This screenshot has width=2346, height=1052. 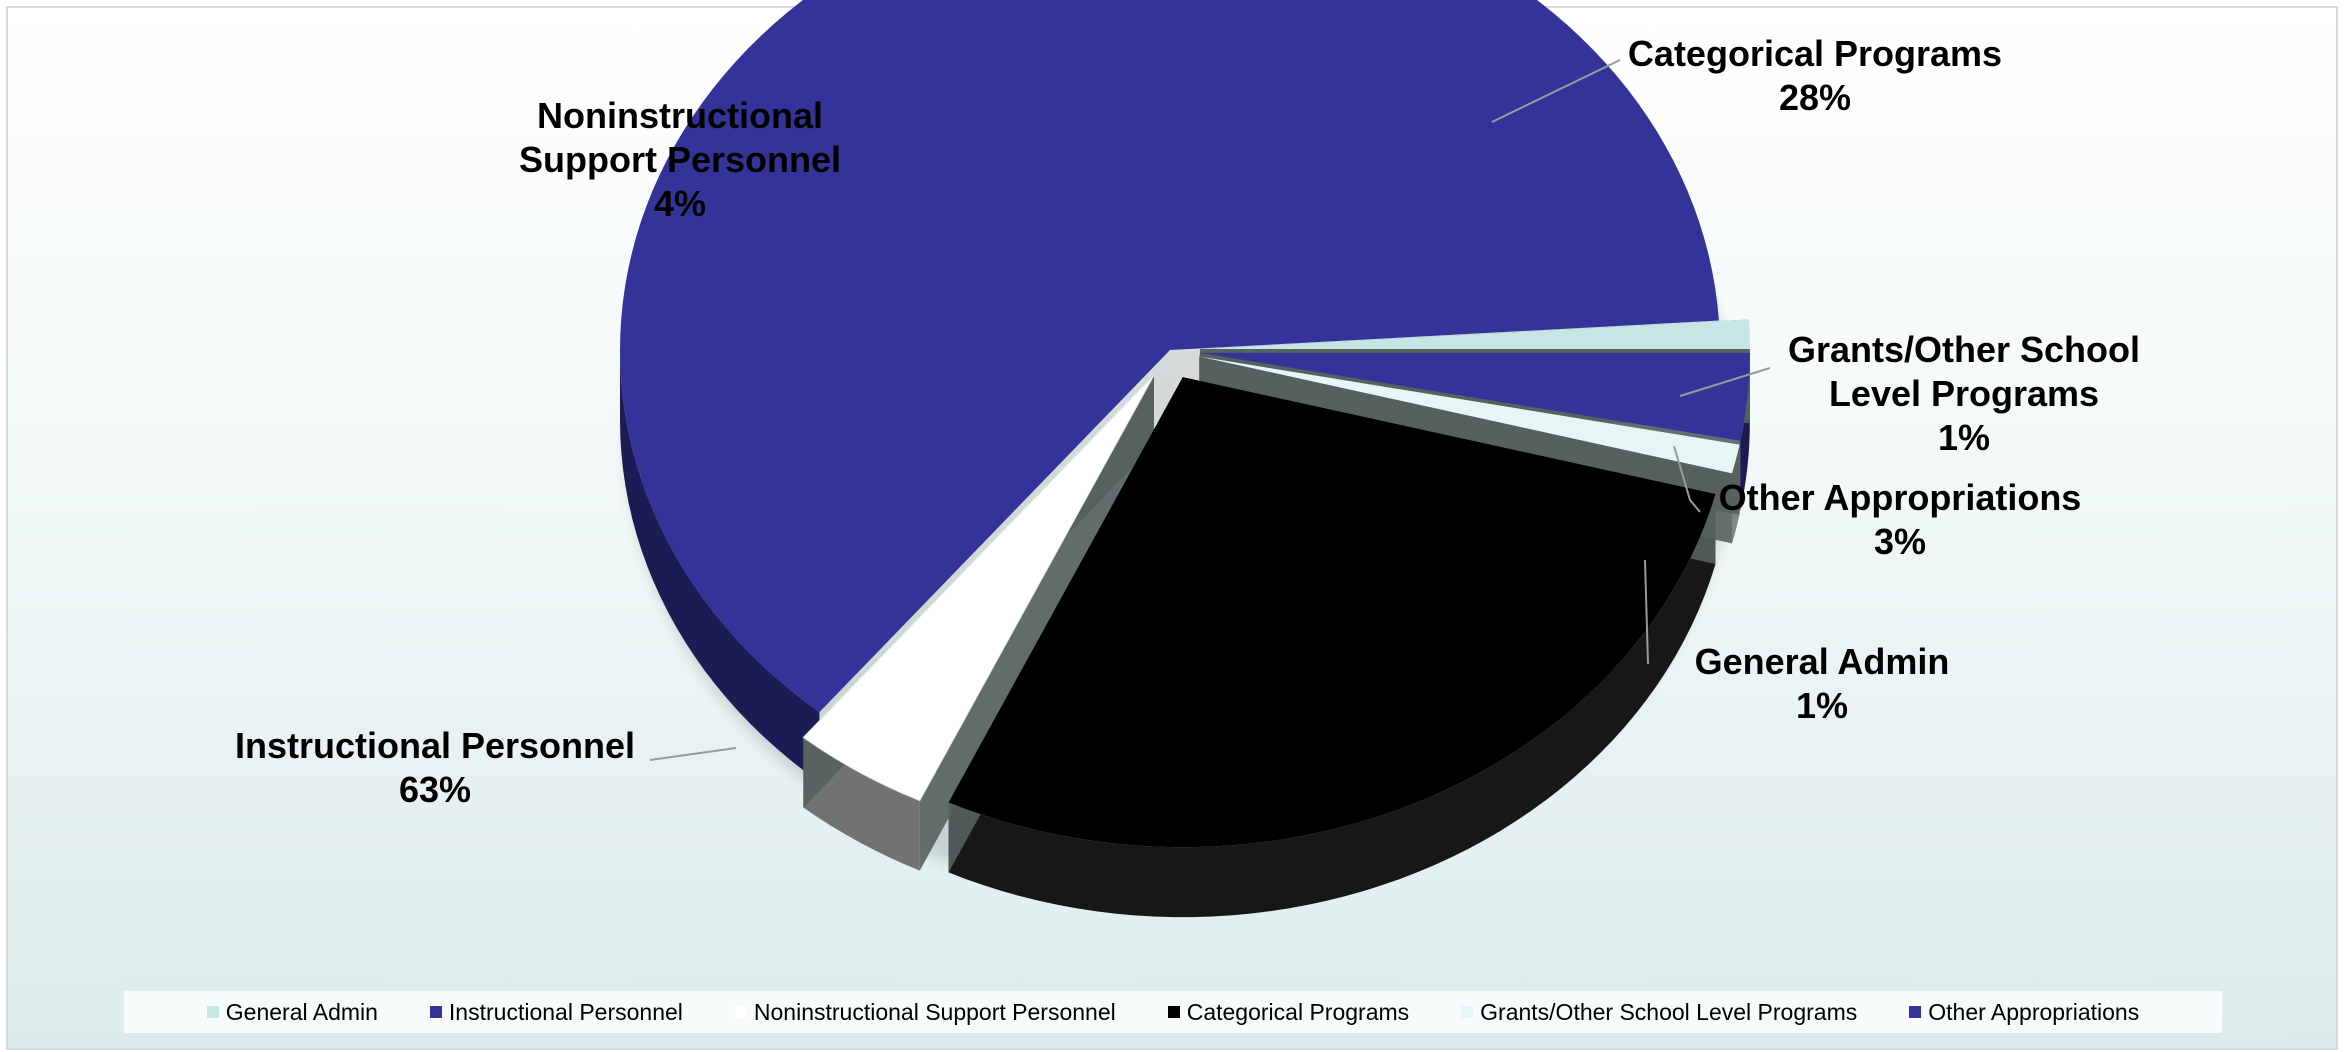 I want to click on pie-cut-face, so click(x=1036, y=623).